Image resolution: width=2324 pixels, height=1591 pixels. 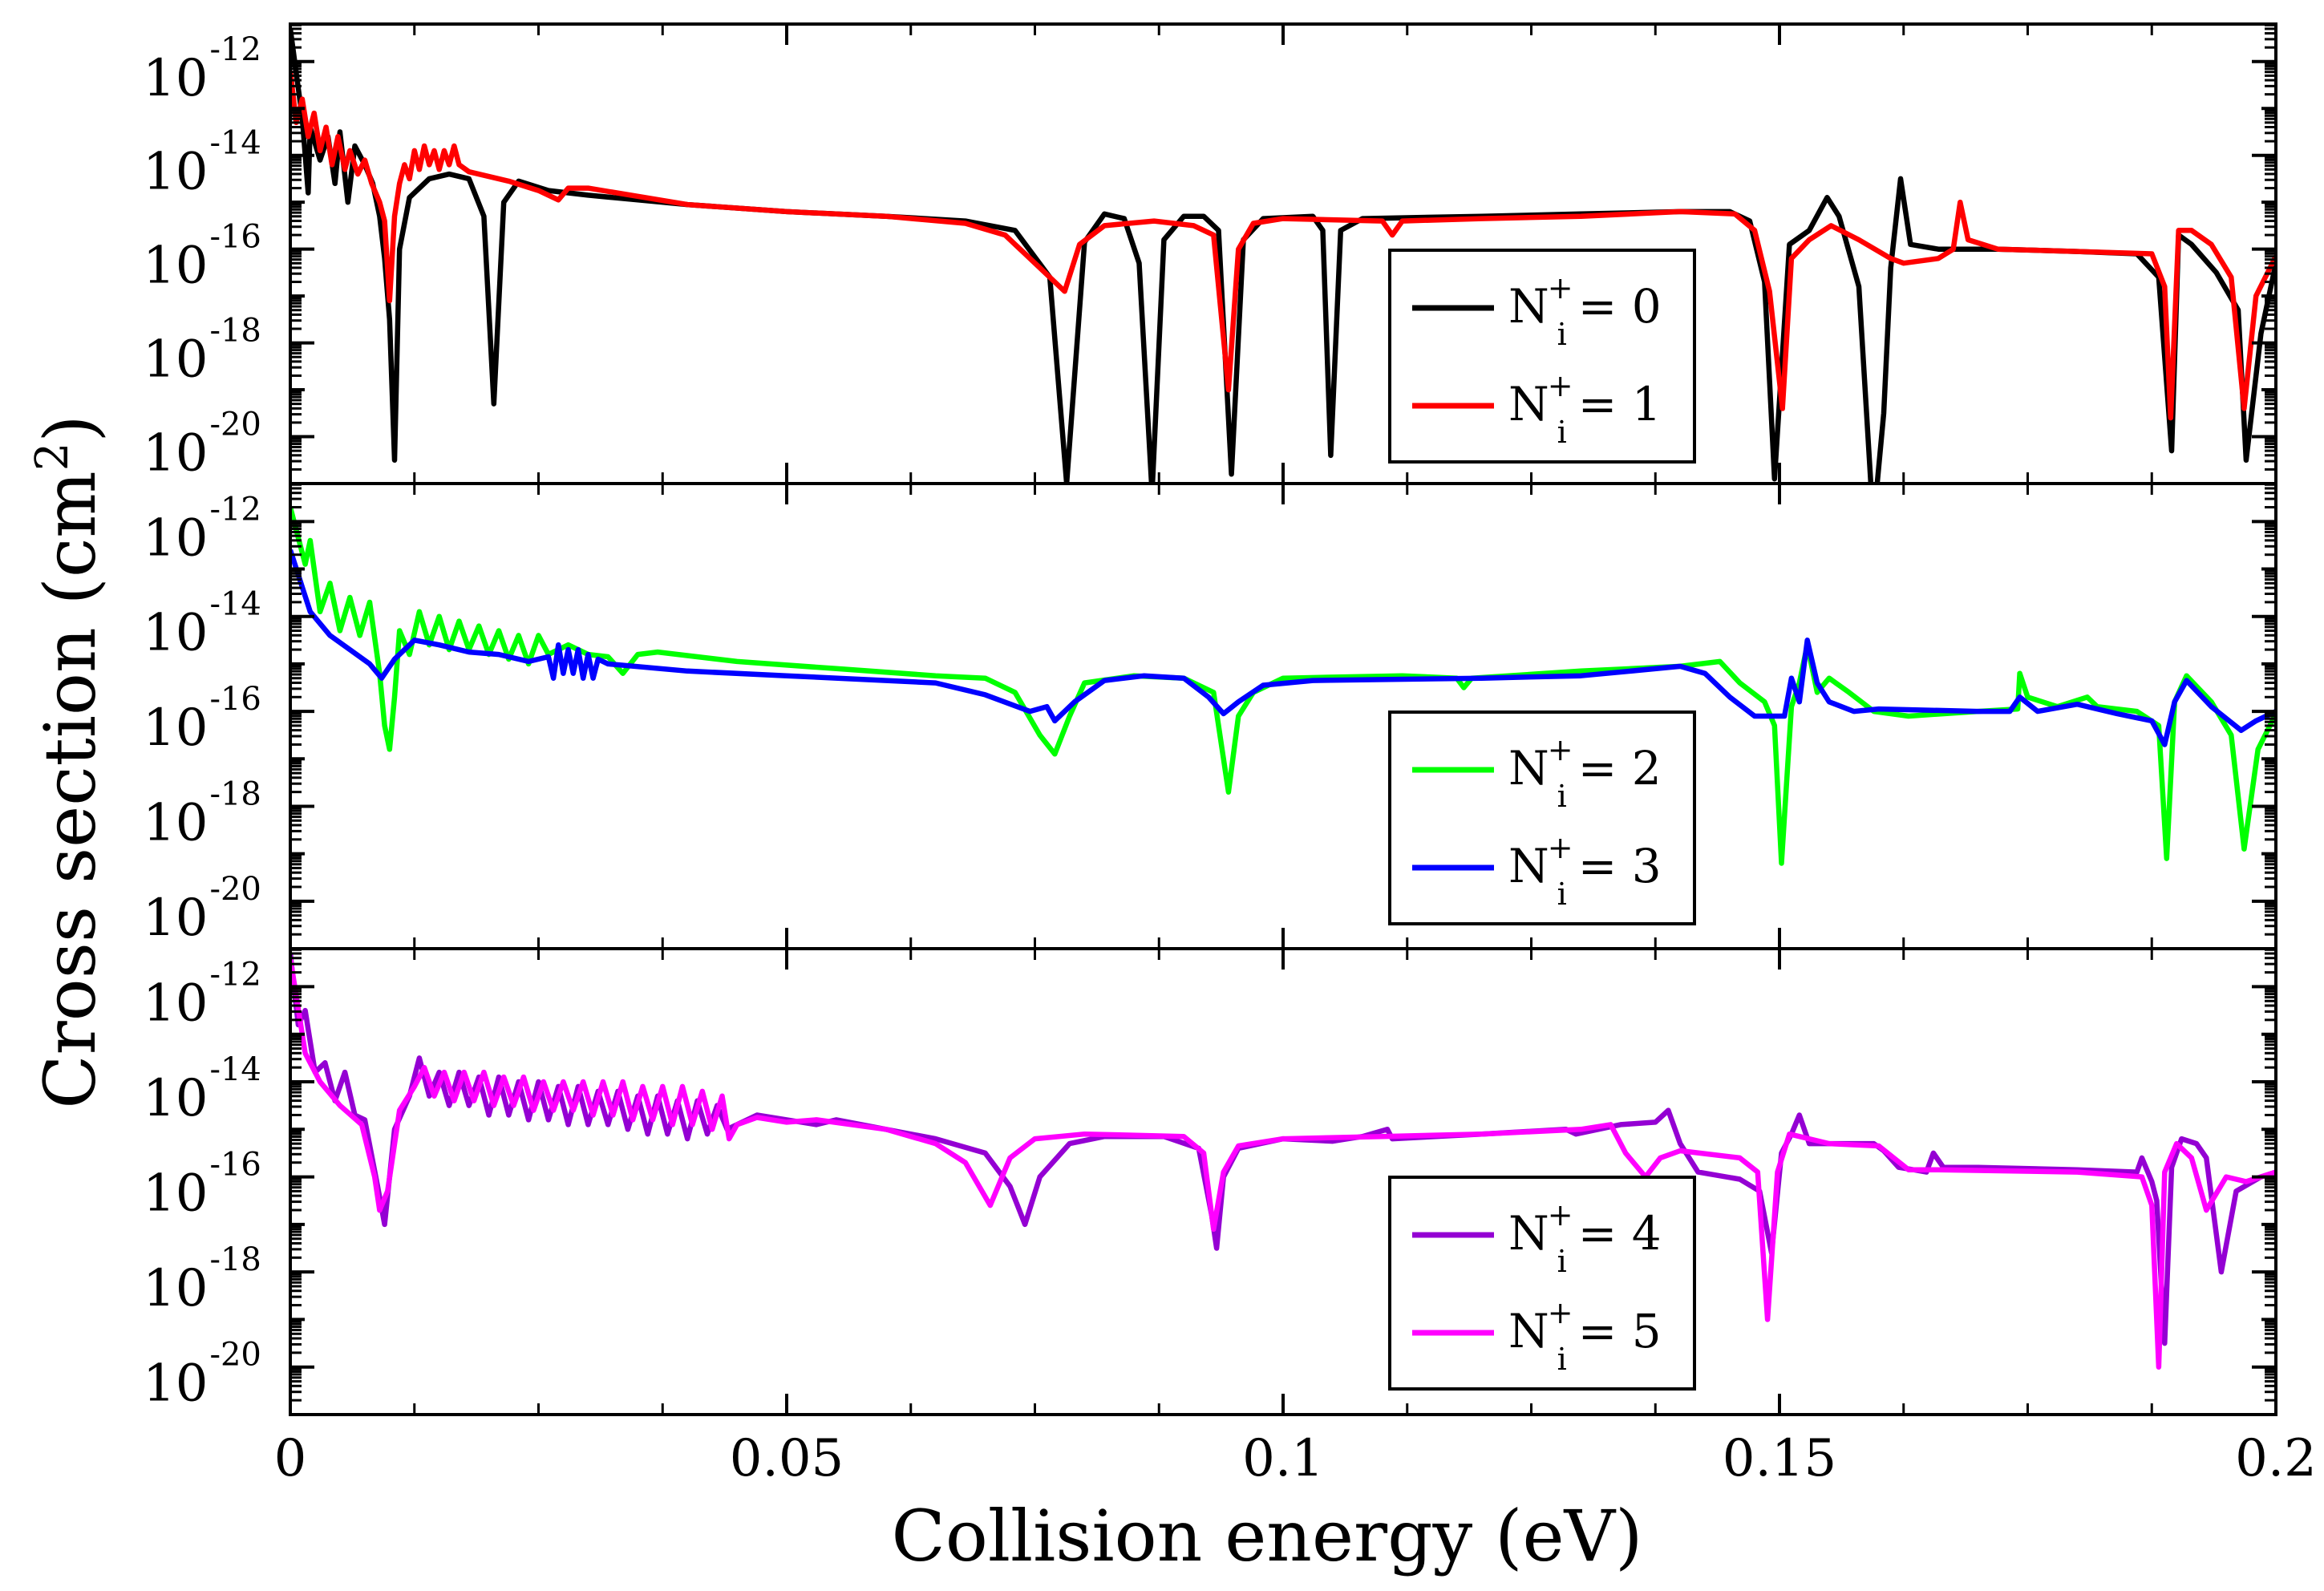 I want to click on legend-0: N+ i= 0N+ i= 1, so click(x=1542, y=356).